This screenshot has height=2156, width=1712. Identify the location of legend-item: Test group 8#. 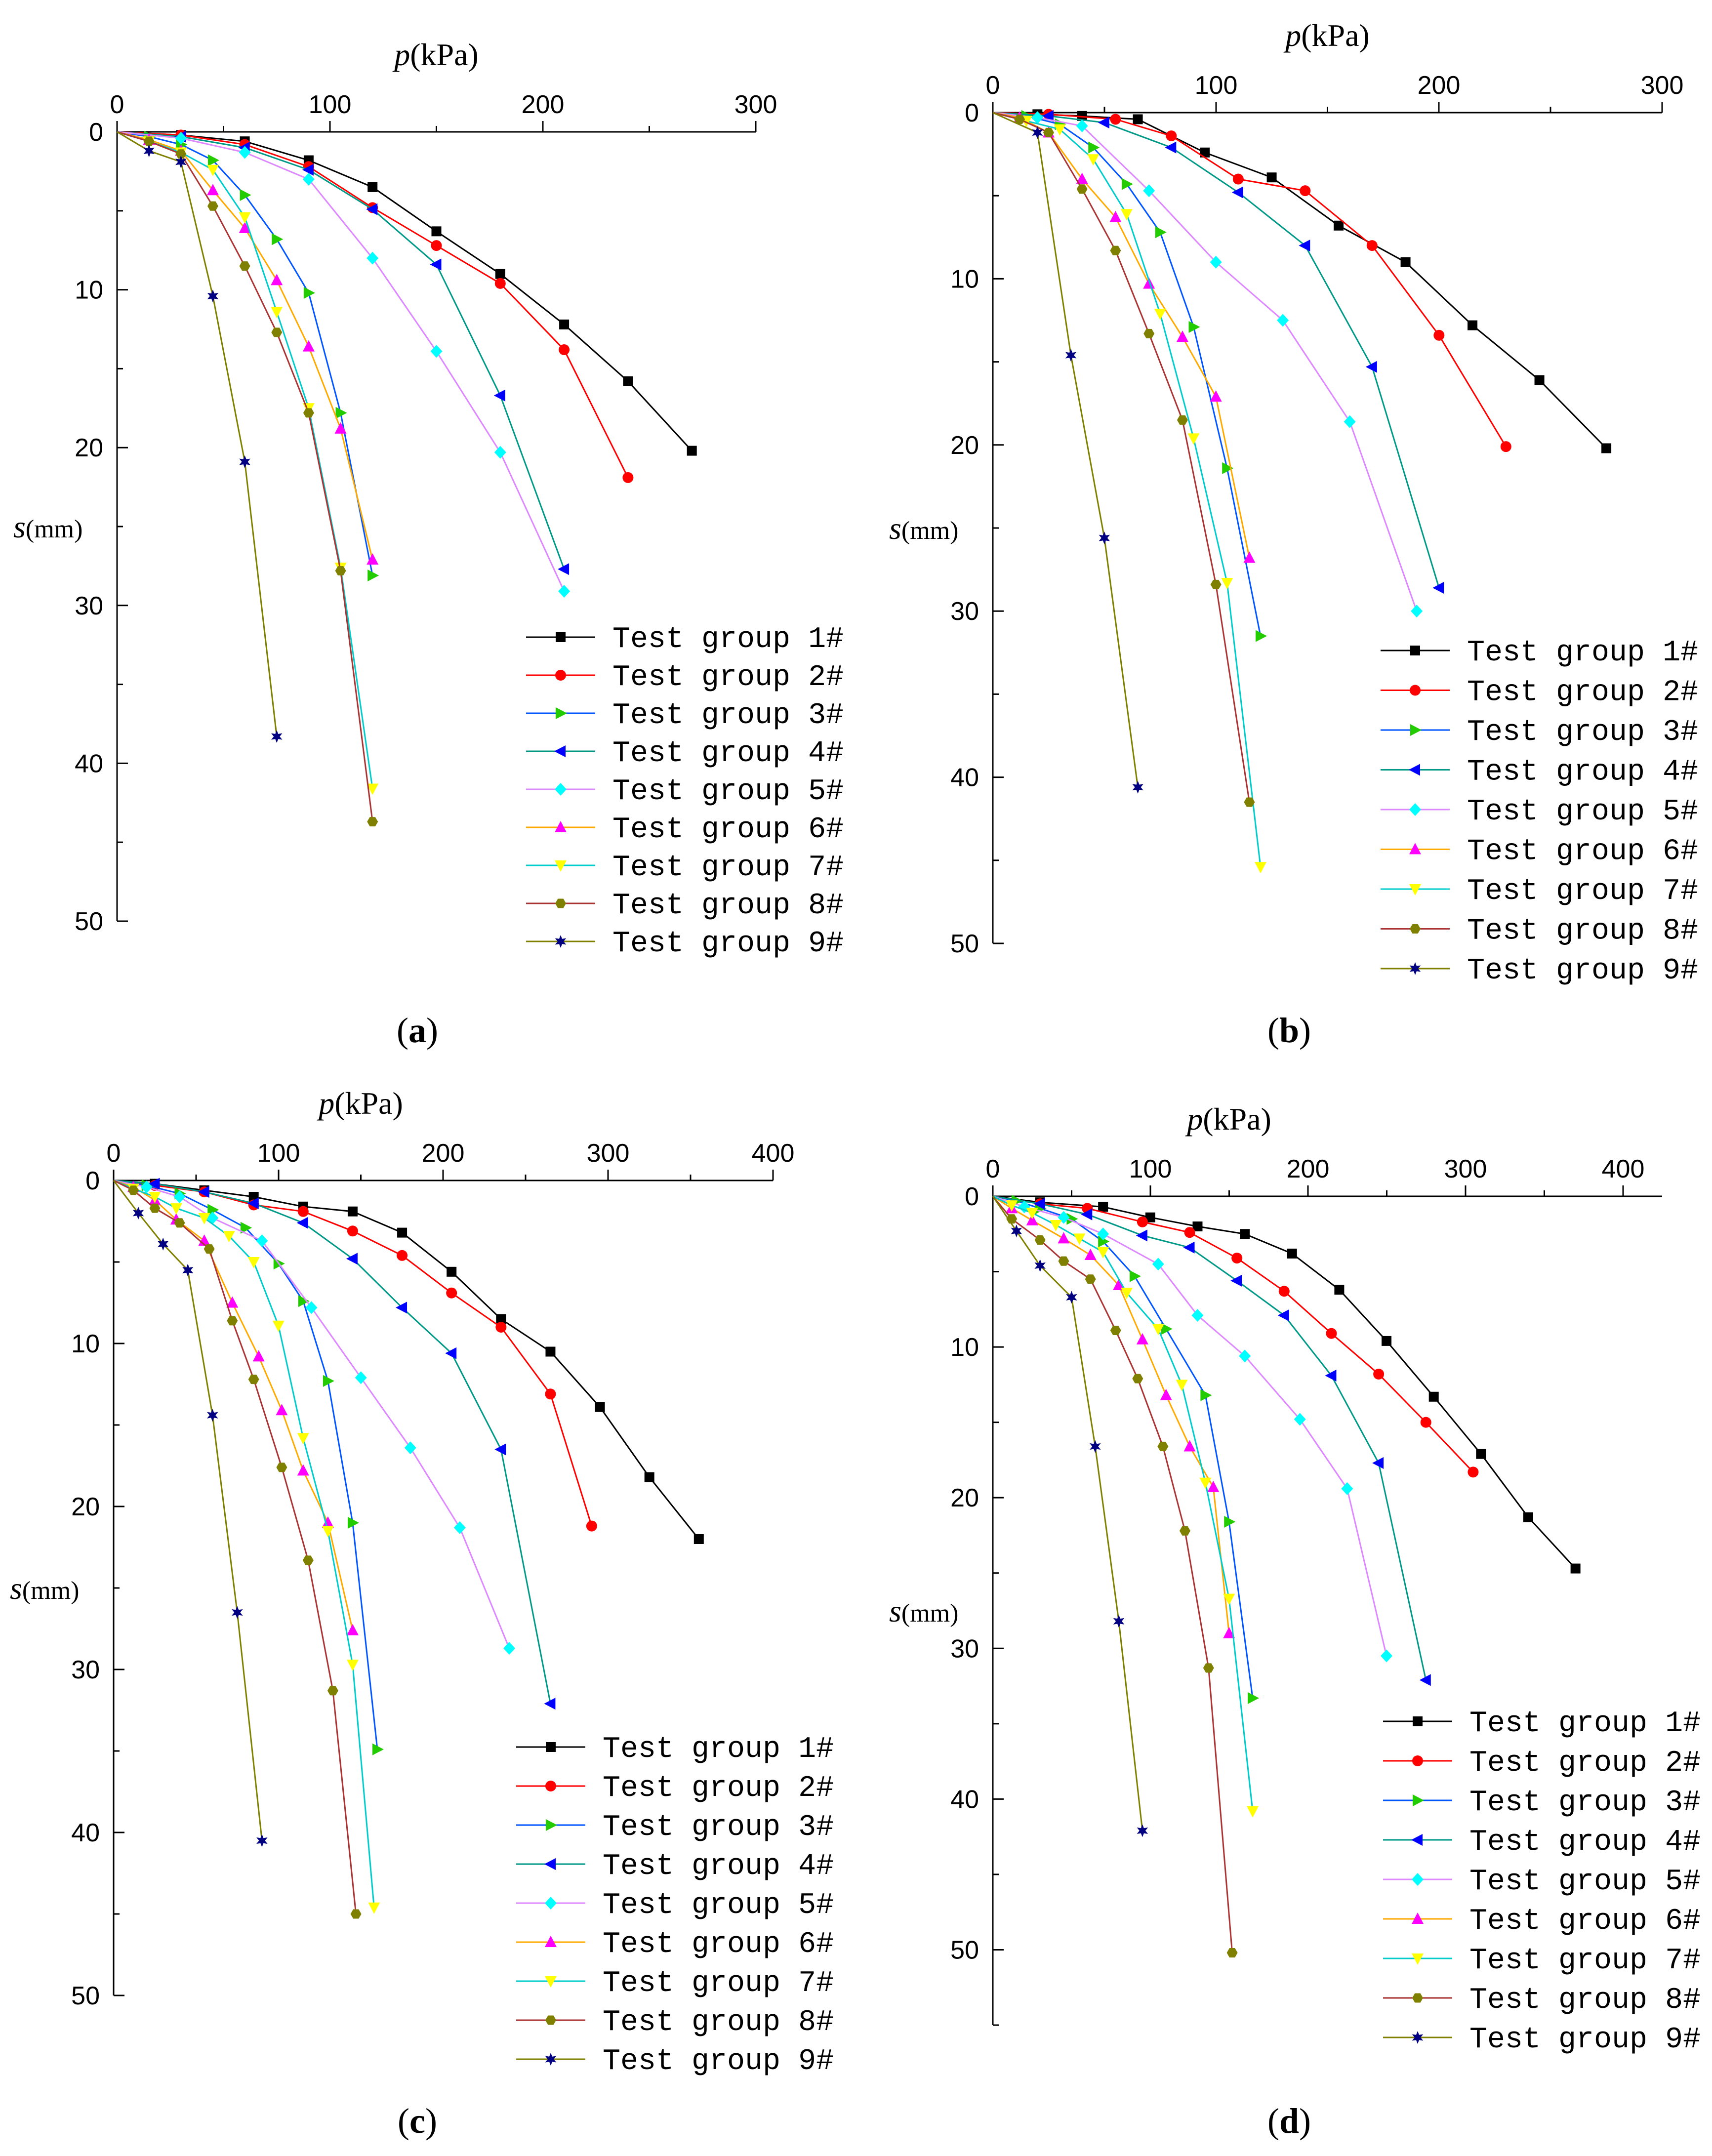
(1542, 2000).